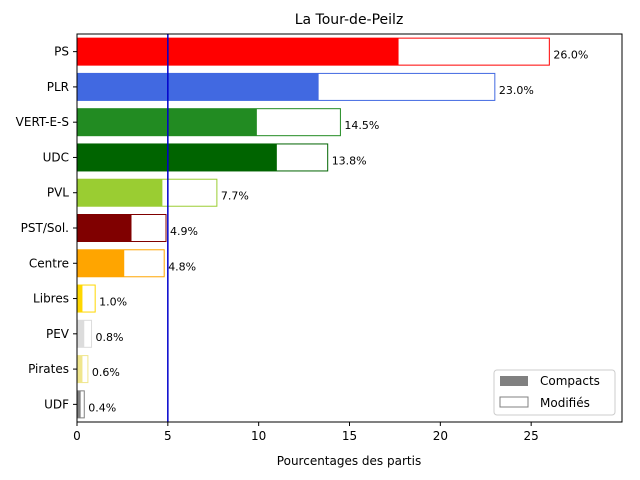 The width and height of the screenshot is (640, 480). I want to click on value-label-udf: 0.4%, so click(102, 407).